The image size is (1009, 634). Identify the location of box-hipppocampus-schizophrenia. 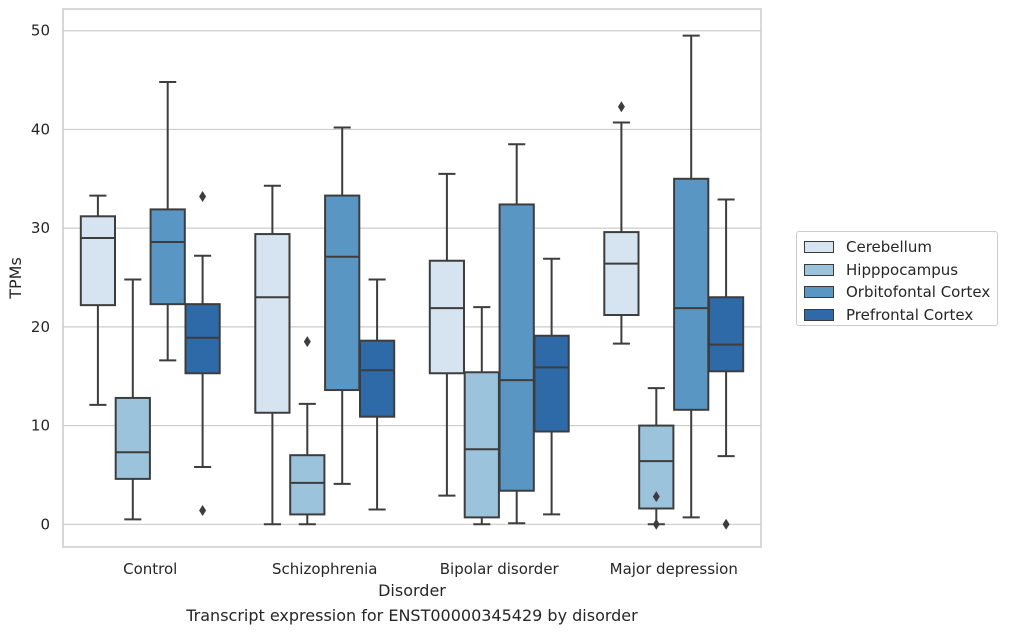
(307, 431).